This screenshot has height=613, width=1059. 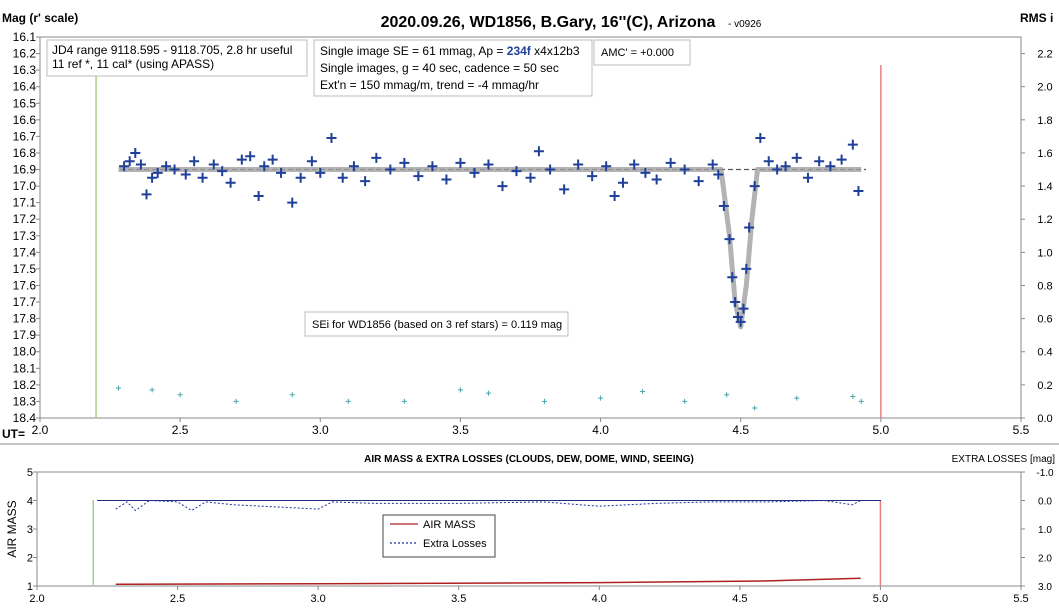 What do you see at coordinates (25, 170) in the screenshot?
I see `y-tick-label: 16.9` at bounding box center [25, 170].